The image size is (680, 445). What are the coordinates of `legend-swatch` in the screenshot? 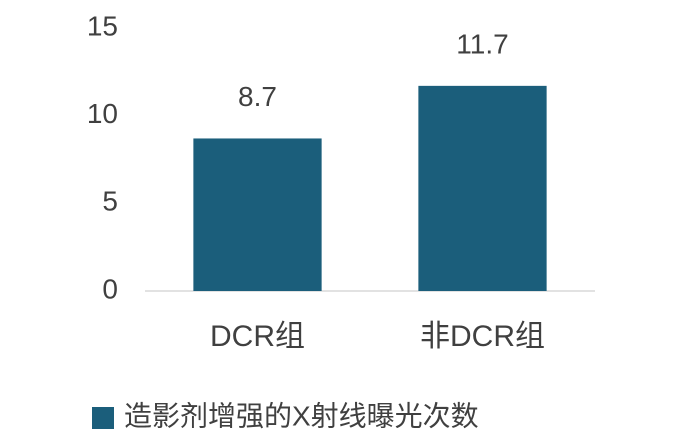 It's located at (103, 418).